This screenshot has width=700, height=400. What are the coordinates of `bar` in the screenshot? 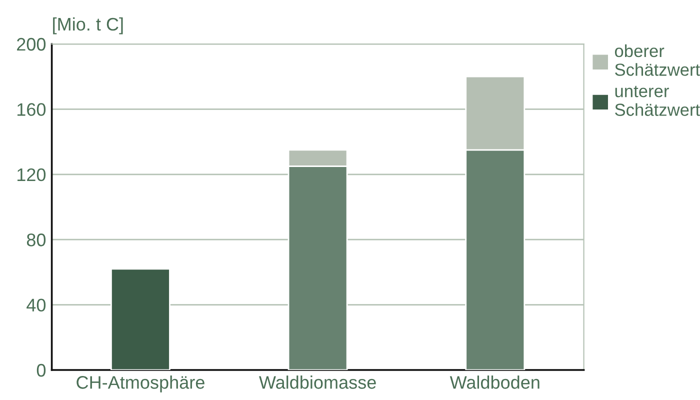 It's located at (140, 319).